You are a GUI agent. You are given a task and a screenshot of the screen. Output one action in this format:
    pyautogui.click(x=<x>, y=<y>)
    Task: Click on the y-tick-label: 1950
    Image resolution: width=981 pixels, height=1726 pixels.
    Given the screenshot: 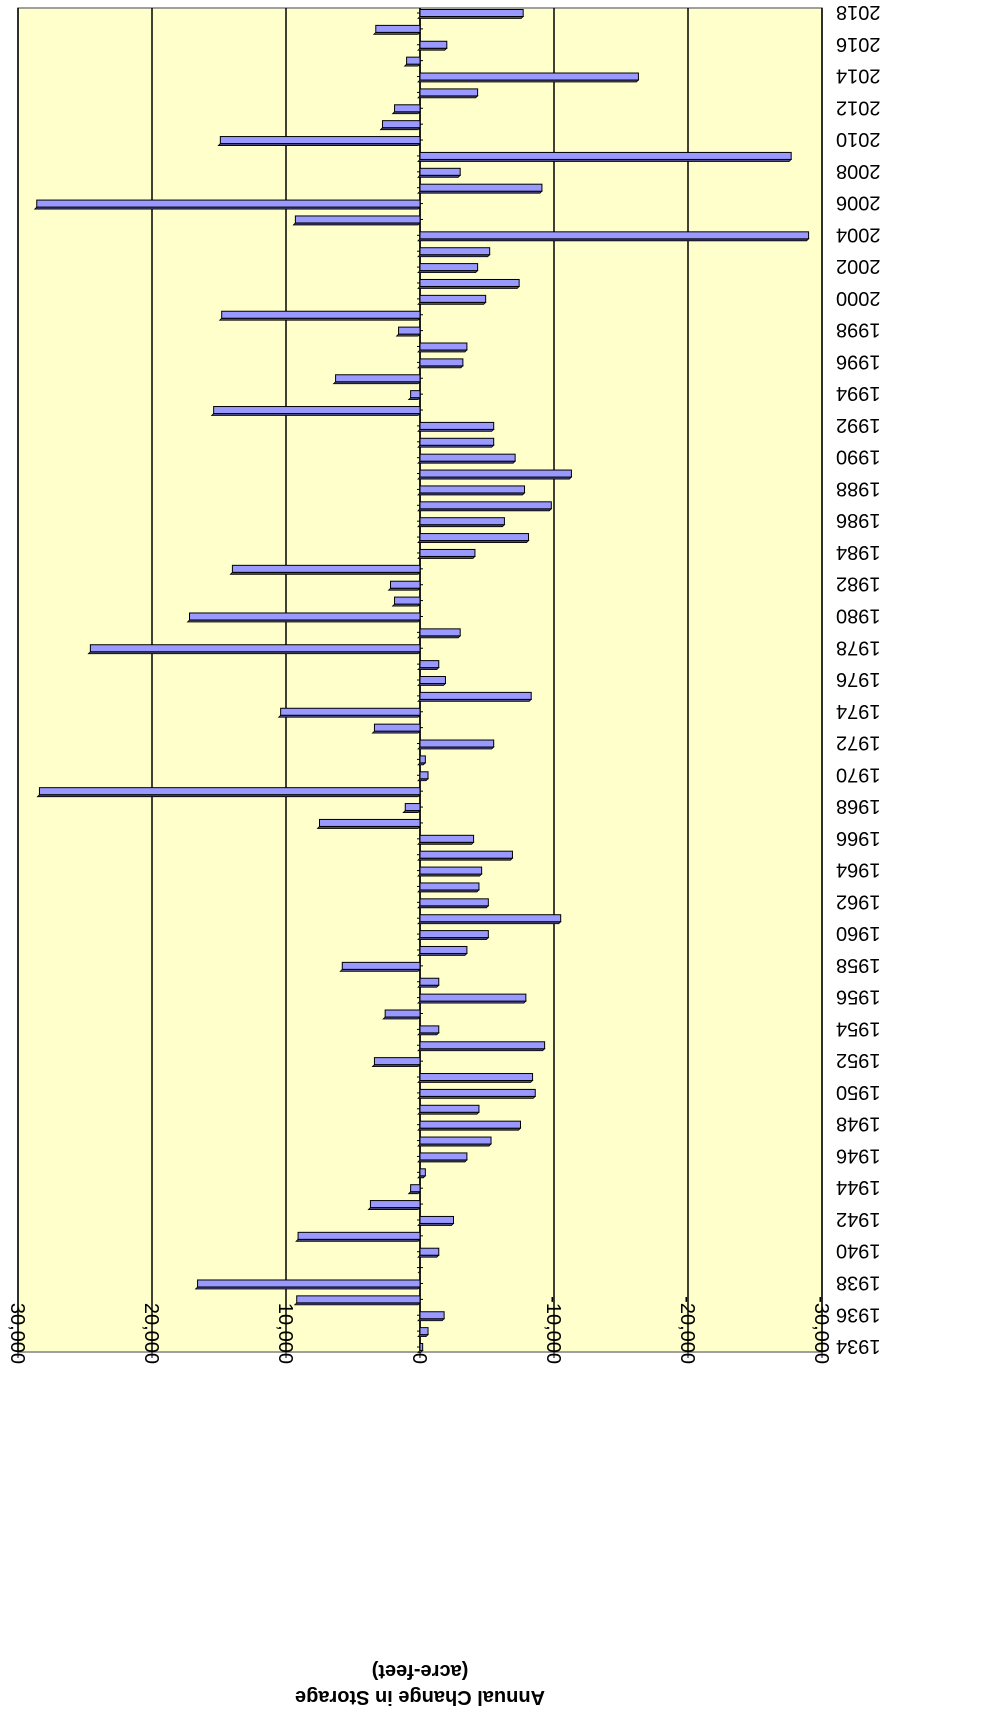 What is the action you would take?
    pyautogui.click(x=858, y=1092)
    